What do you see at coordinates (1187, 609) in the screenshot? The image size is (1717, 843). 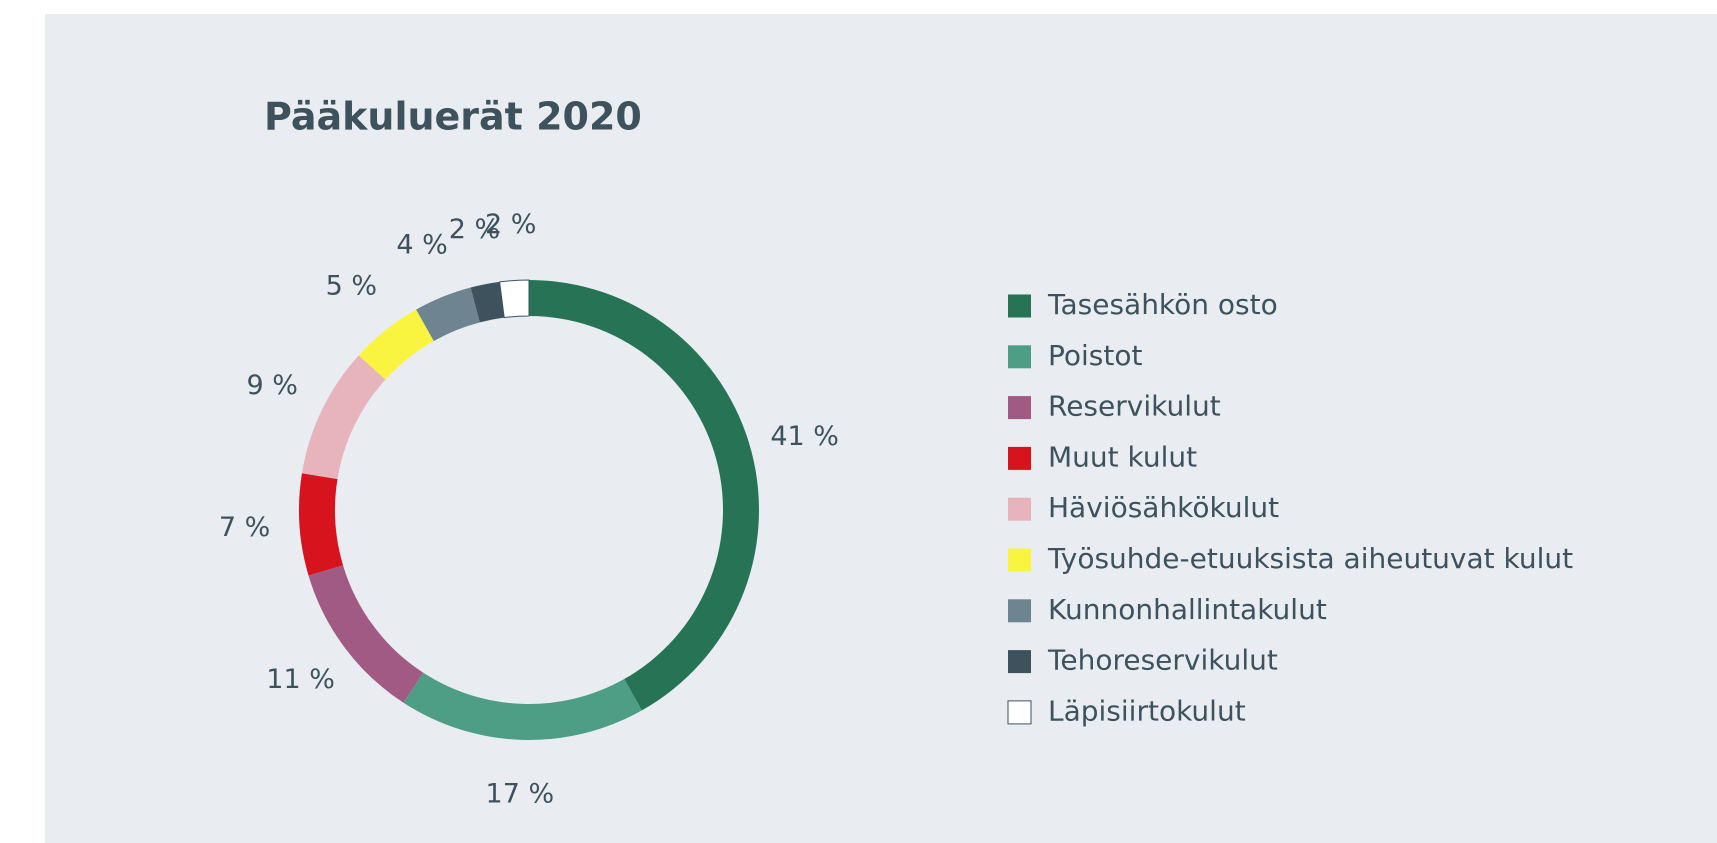 I see `legend-label: Kunnonhallintakulut` at bounding box center [1187, 609].